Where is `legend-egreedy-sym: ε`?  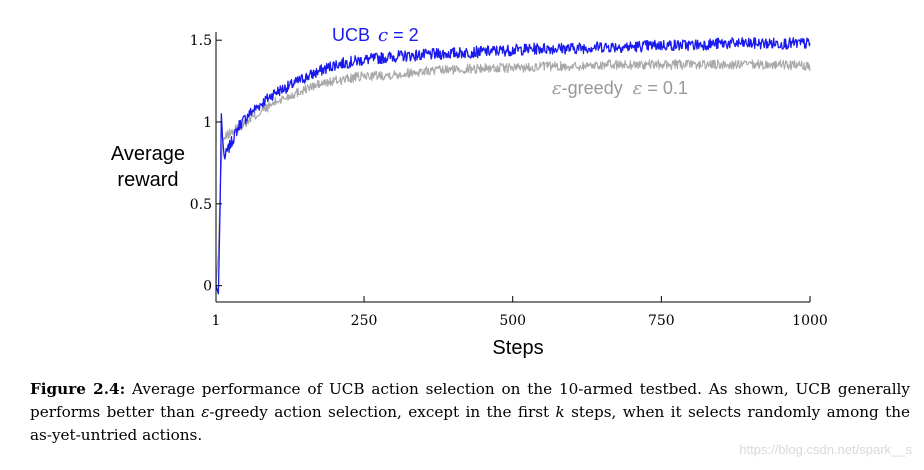 legend-egreedy-sym: ε is located at coordinates (557, 88).